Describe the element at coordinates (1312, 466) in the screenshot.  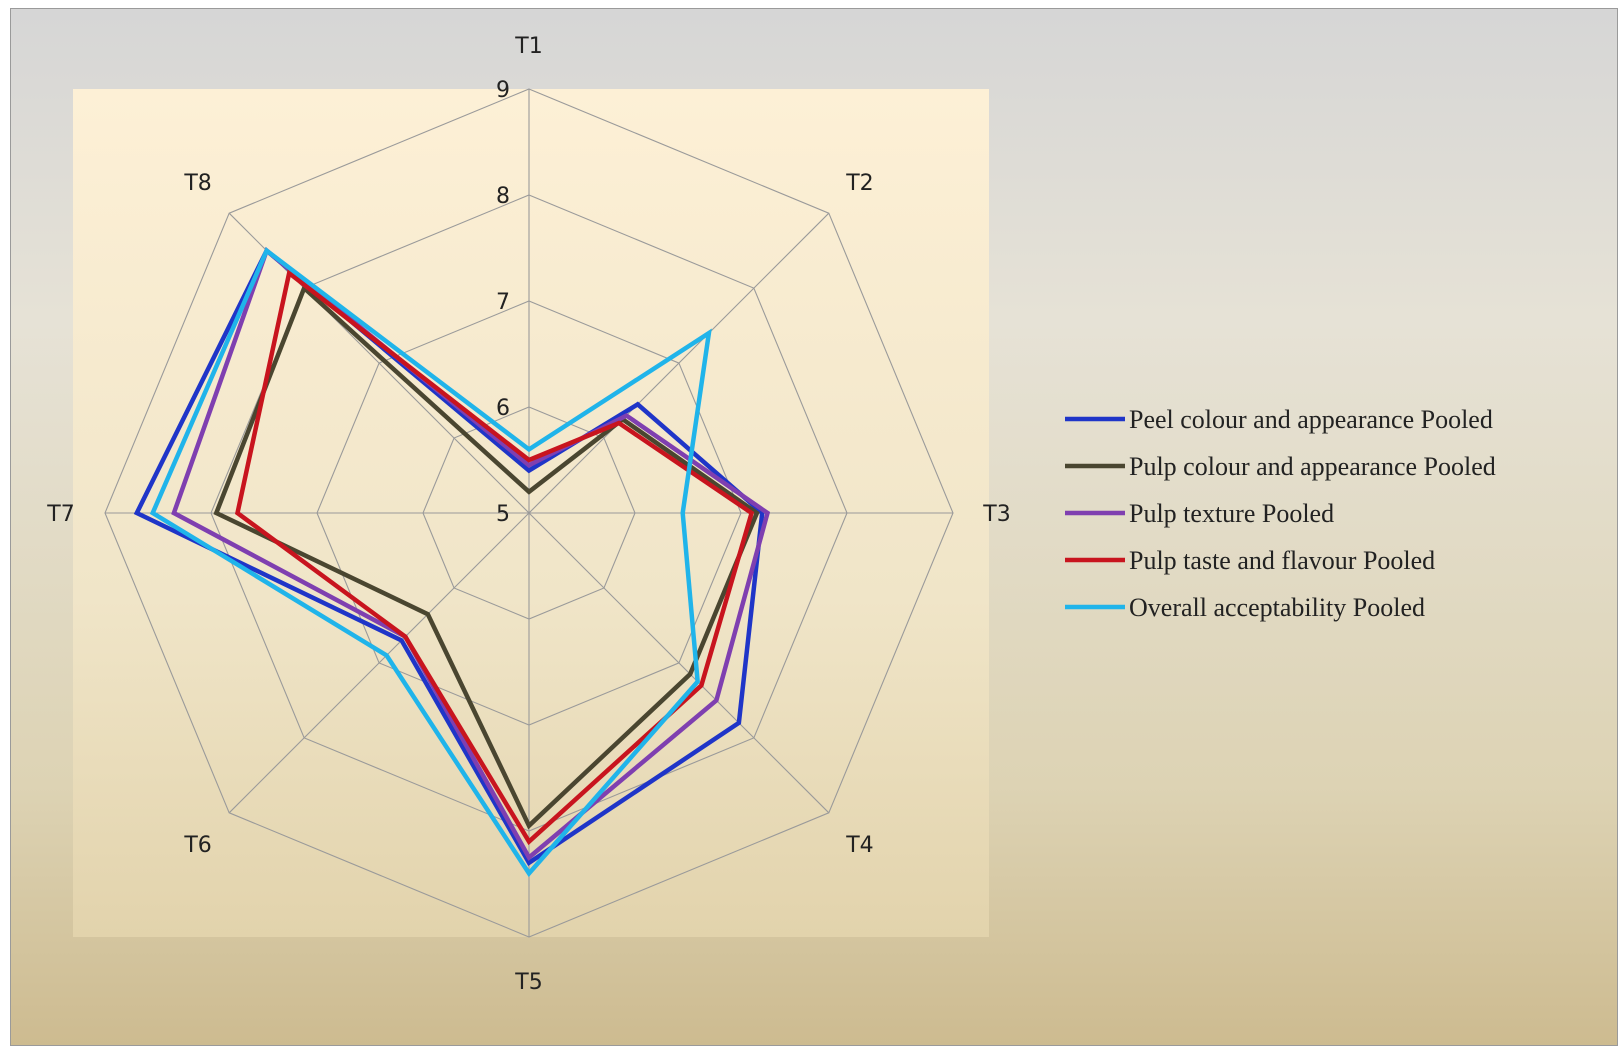
I see `legend-label-2: Pulp colour and appearance Pooled` at that location.